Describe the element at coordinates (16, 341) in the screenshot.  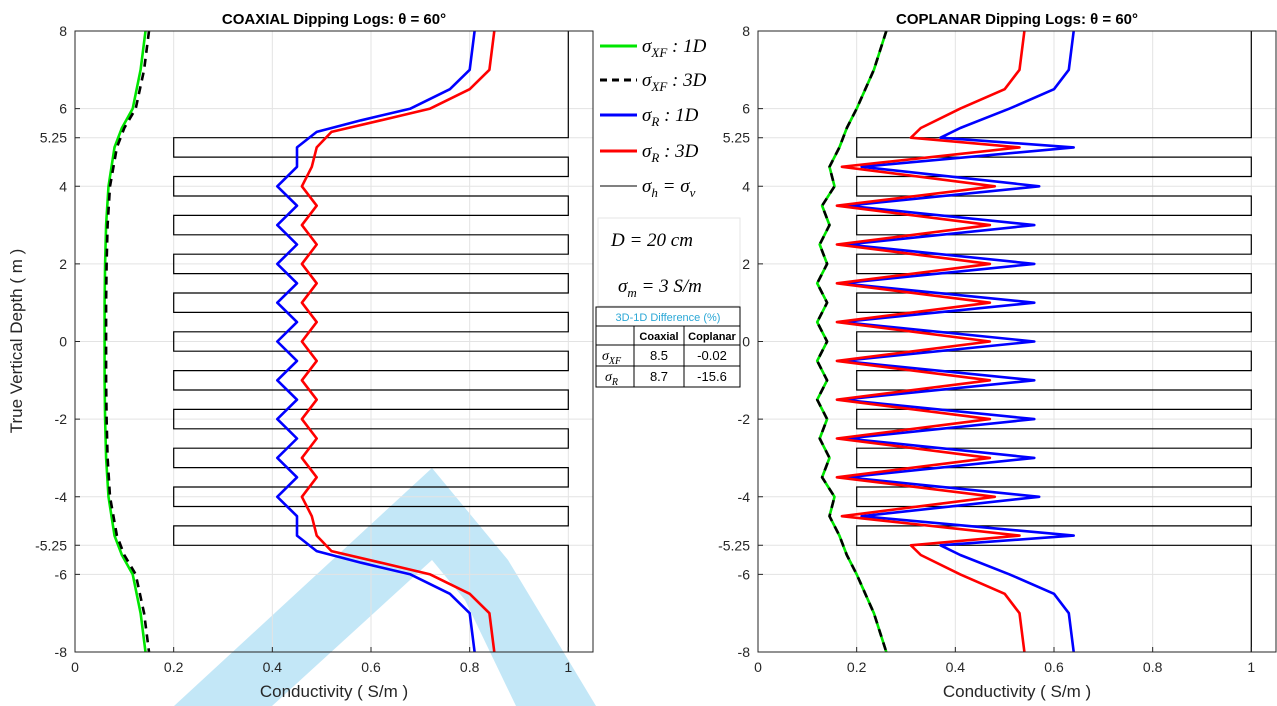
I see `y-axis-label: True Vertical Depth ( m )` at that location.